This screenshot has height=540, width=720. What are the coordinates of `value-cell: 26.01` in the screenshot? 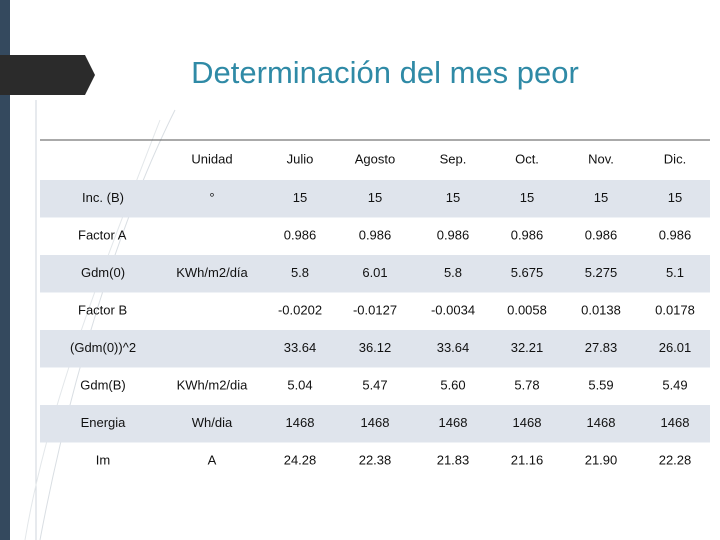 It's located at (675, 347).